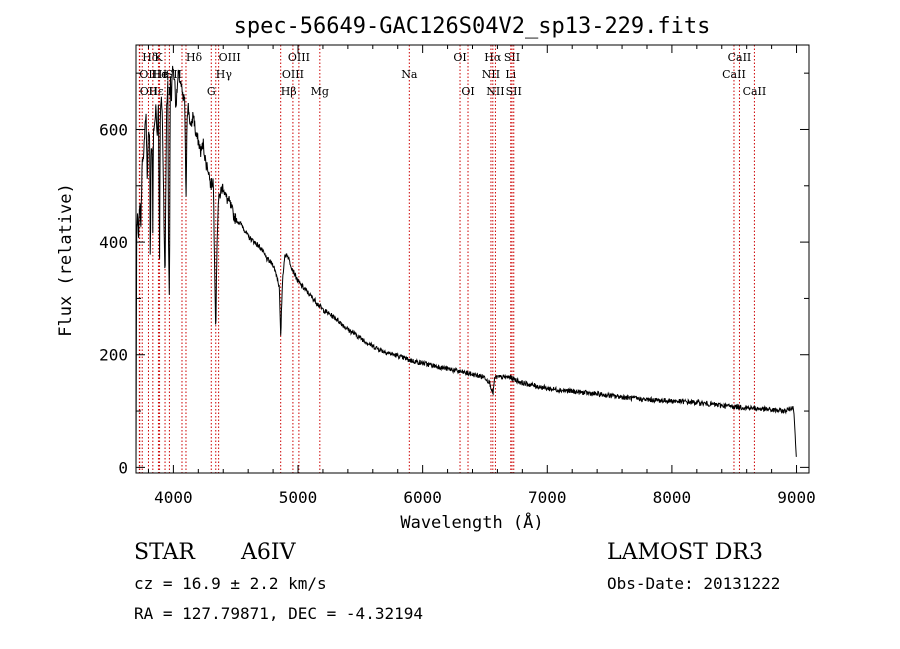 This screenshot has height=649, width=900. I want to click on chart-title: spec-56649-GAC126S04V2_sp13-229.fits, so click(472, 26).